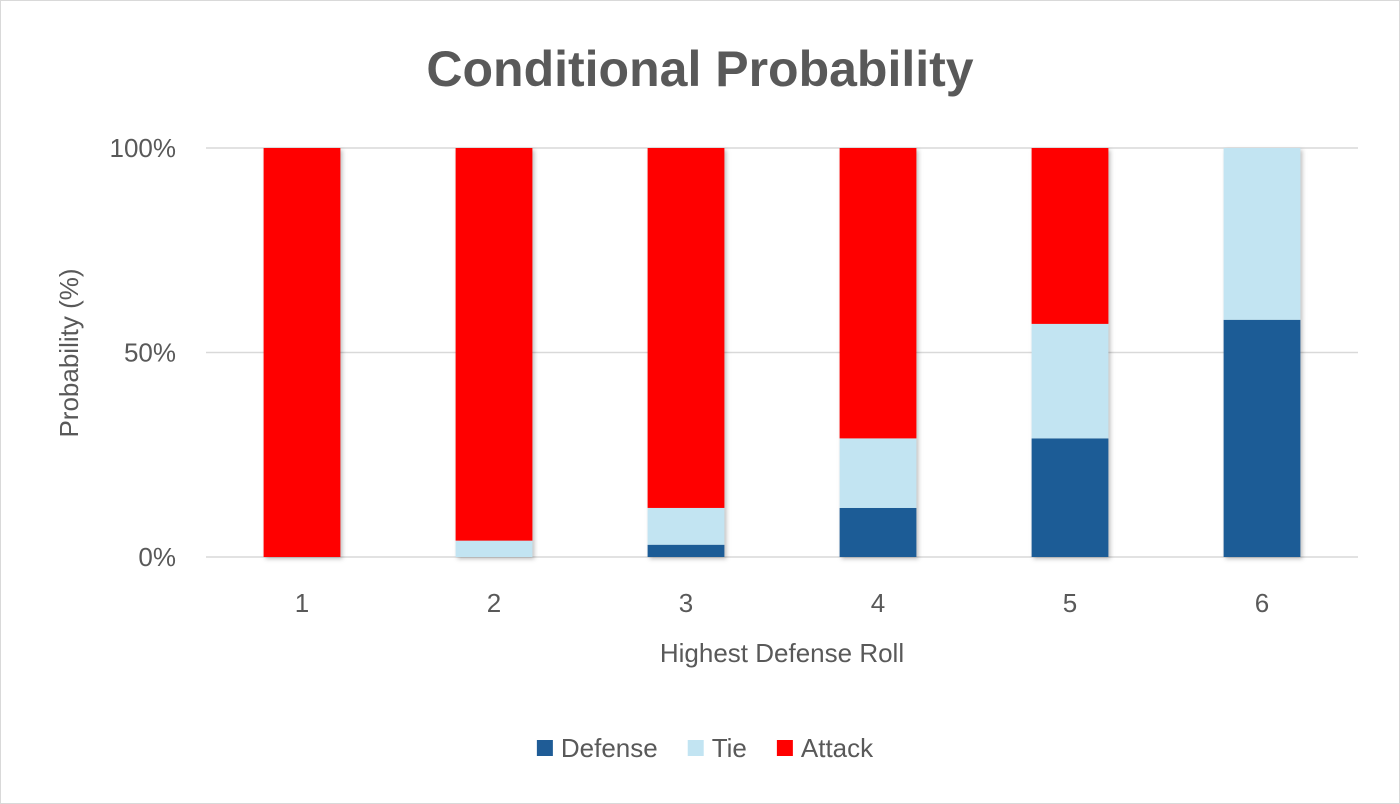 This screenshot has height=804, width=1400. Describe the element at coordinates (729, 748) in the screenshot. I see `legend-label: Tie` at that location.